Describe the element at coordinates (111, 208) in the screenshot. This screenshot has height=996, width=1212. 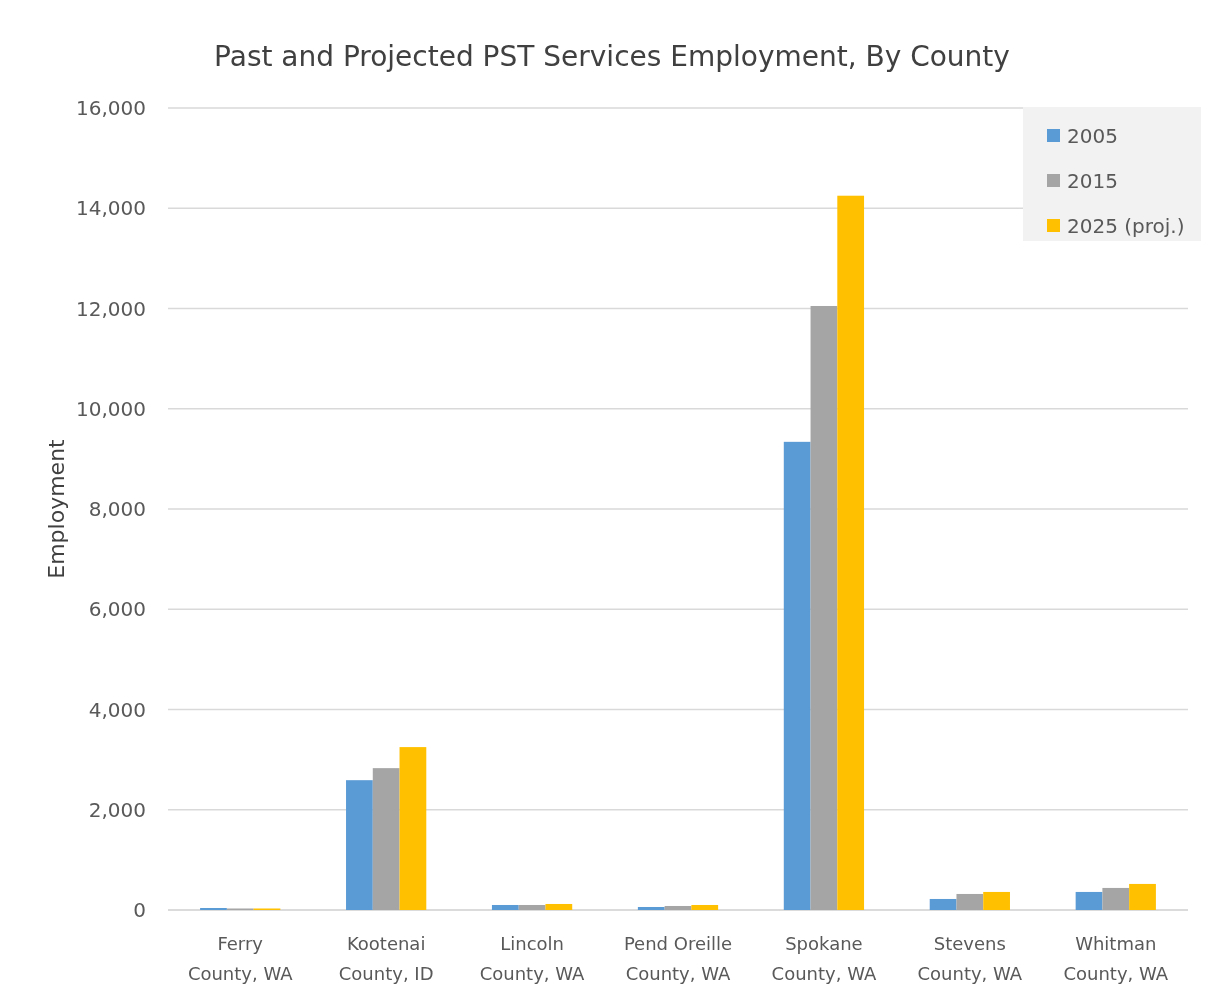
I see `y-tick-label: 14,000` at that location.